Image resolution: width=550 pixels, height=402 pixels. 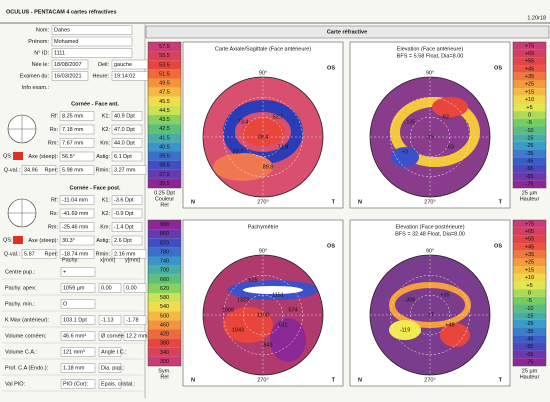 What do you see at coordinates (164, 271) in the screenshot?
I see `scale-label: 700` at bounding box center [164, 271].